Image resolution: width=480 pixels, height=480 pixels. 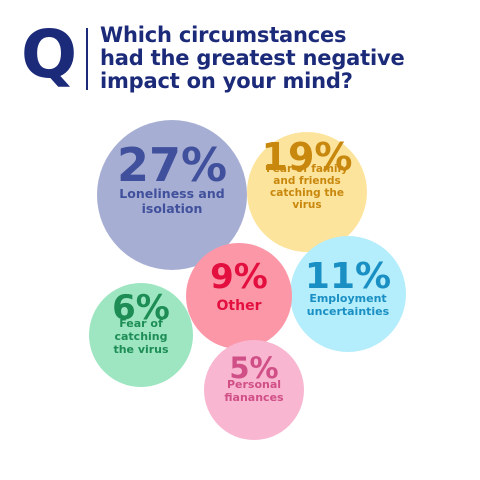 What do you see at coordinates (348, 276) in the screenshot?
I see `bubble-value-employment: 11%` at bounding box center [348, 276].